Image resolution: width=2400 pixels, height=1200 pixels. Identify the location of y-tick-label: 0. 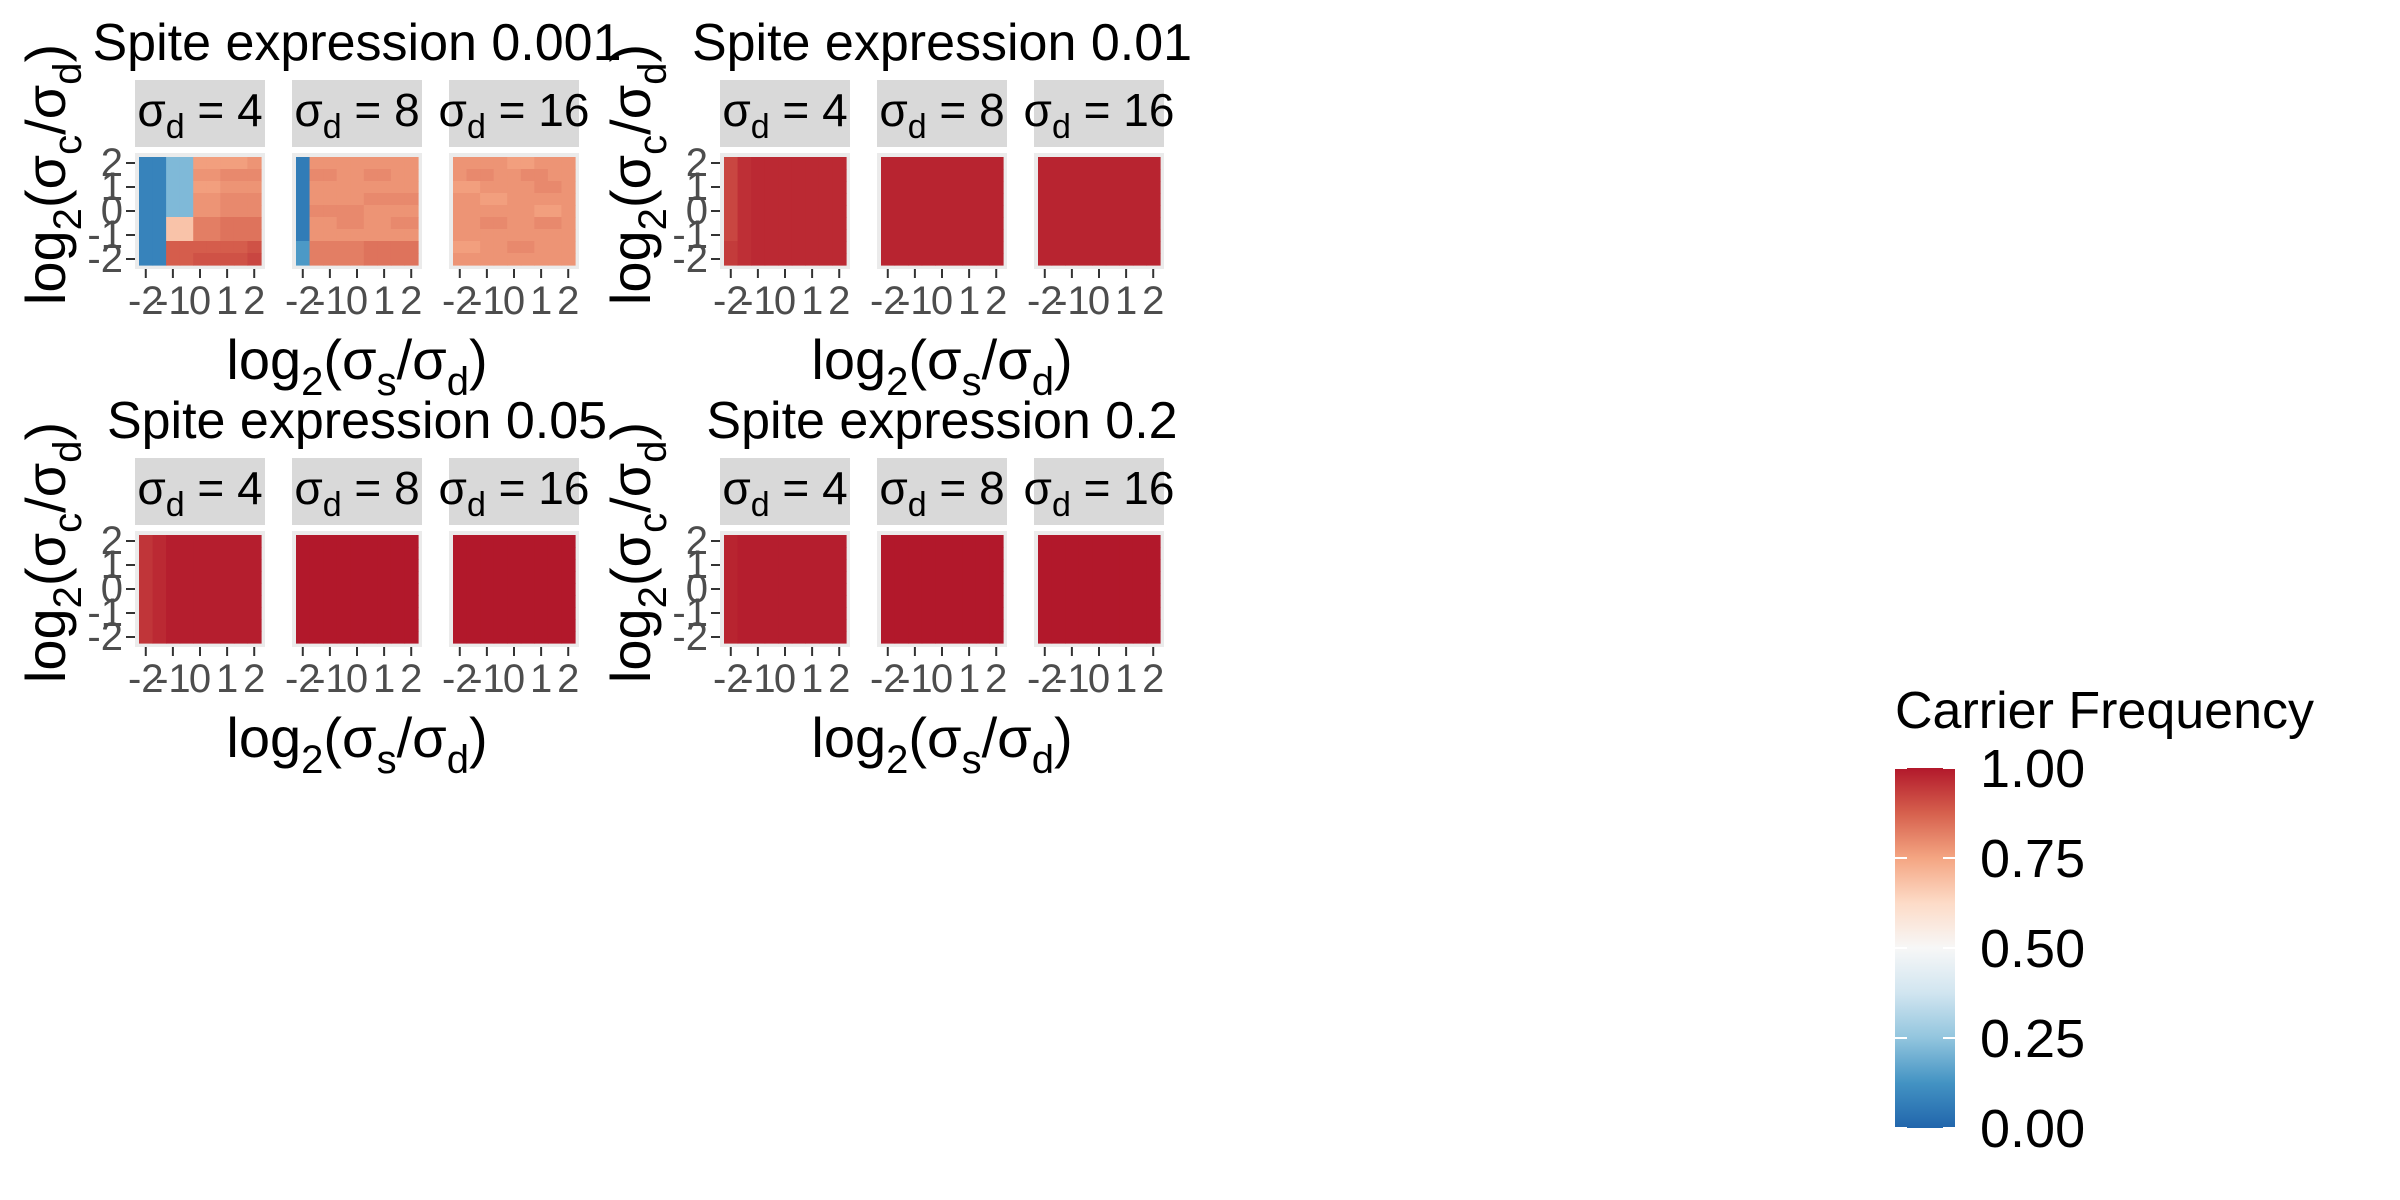
(697, 211).